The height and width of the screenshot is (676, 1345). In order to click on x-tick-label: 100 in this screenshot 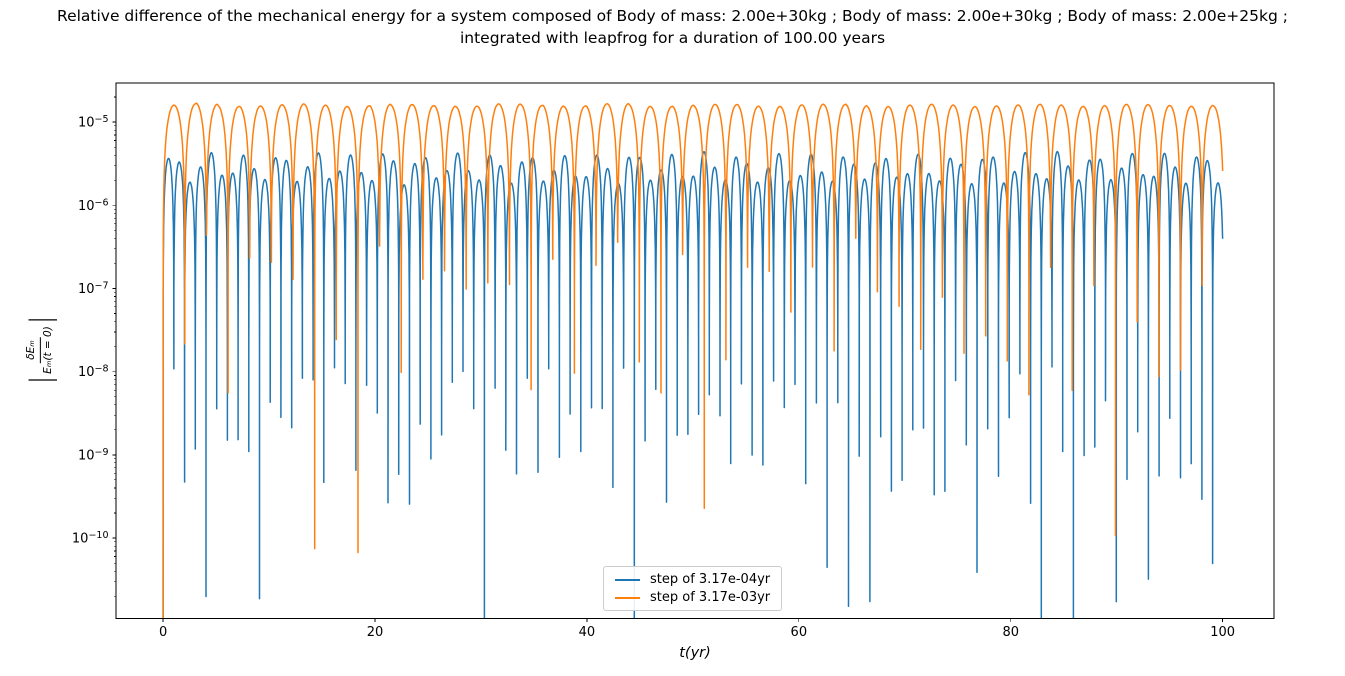, I will do `click(1222, 632)`.